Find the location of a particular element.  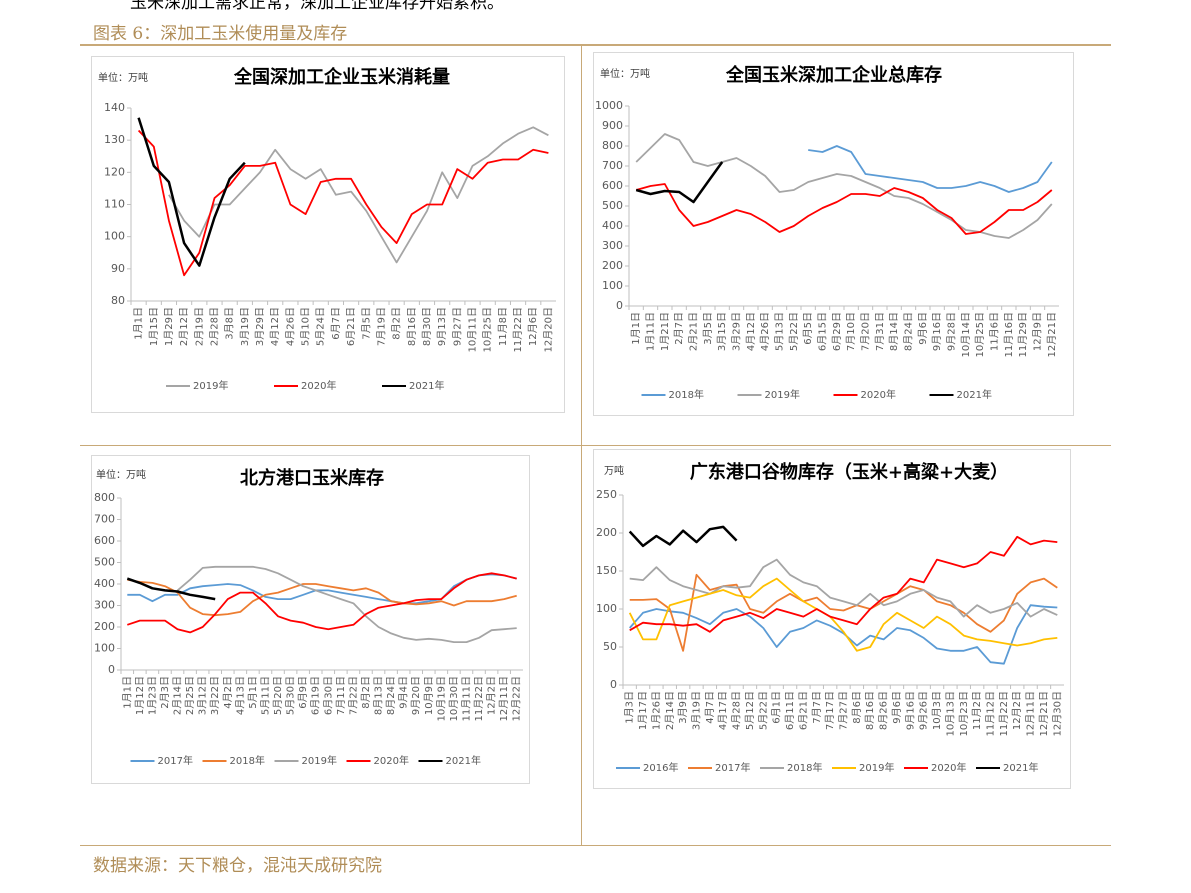

x-tick-label: 10月9日 is located at coordinates (429, 695).